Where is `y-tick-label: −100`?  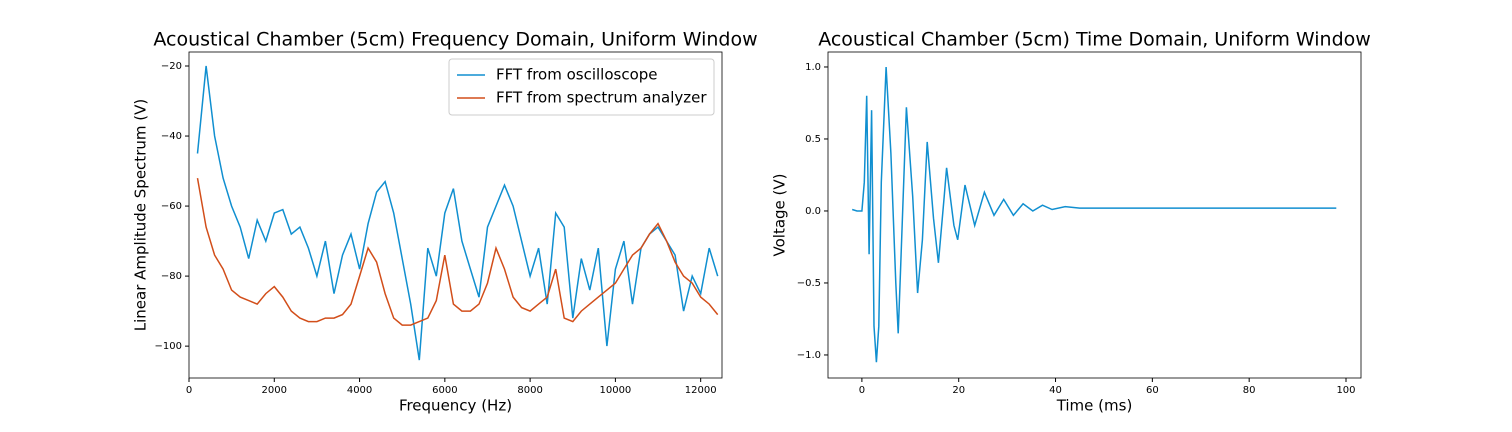
y-tick-label: −100 is located at coordinates (168, 346).